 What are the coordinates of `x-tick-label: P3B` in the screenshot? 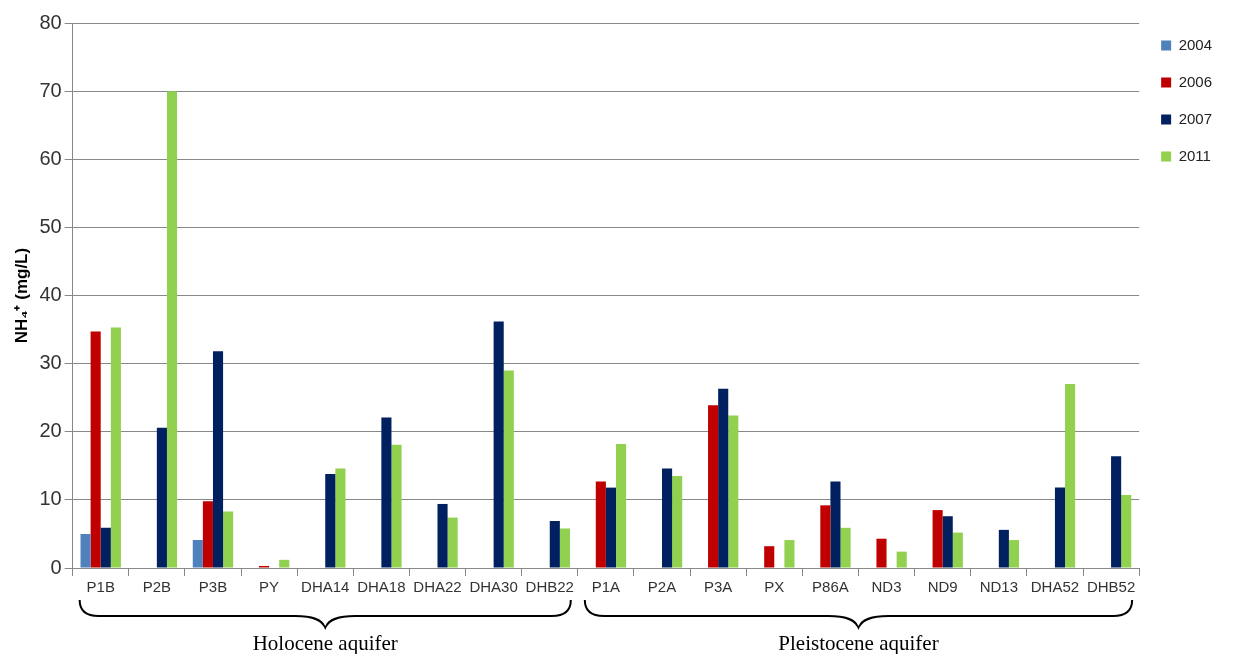 It's located at (213, 587).